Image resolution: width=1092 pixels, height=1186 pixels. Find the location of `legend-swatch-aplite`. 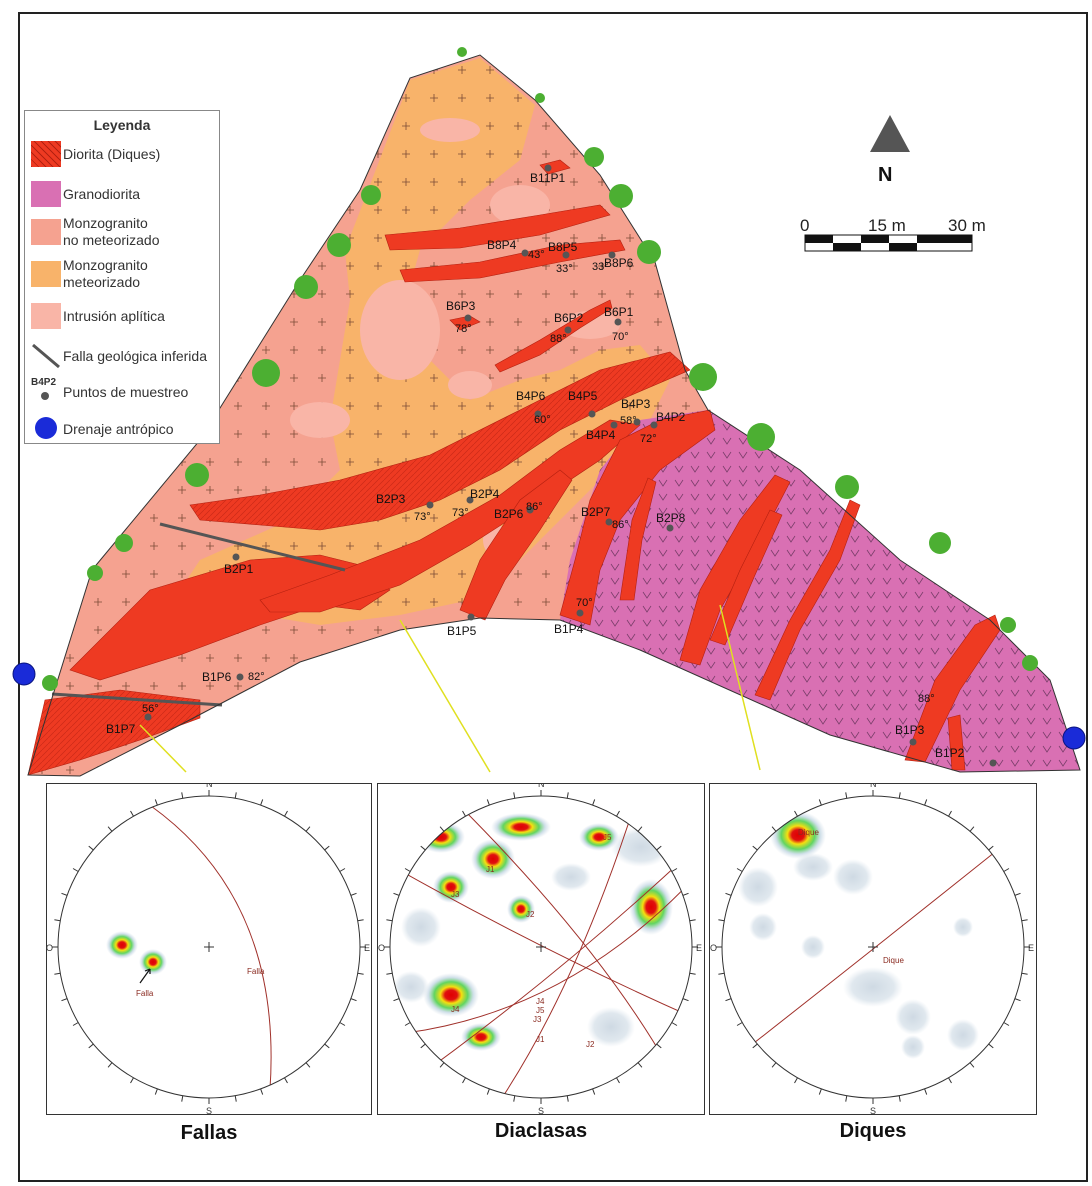

legend-swatch-aplite is located at coordinates (46, 316).